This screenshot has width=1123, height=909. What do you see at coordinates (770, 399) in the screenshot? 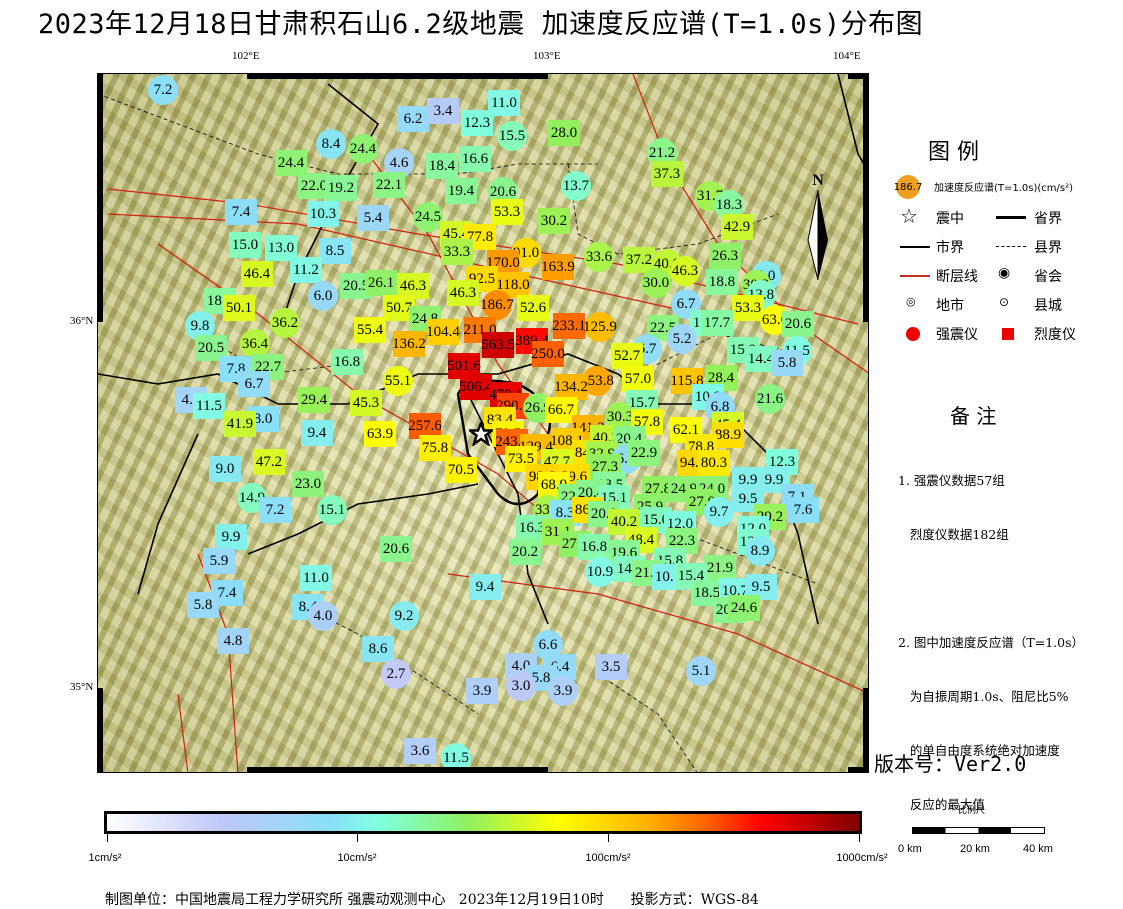
I see `strong-motion-station: 21.6` at bounding box center [770, 399].